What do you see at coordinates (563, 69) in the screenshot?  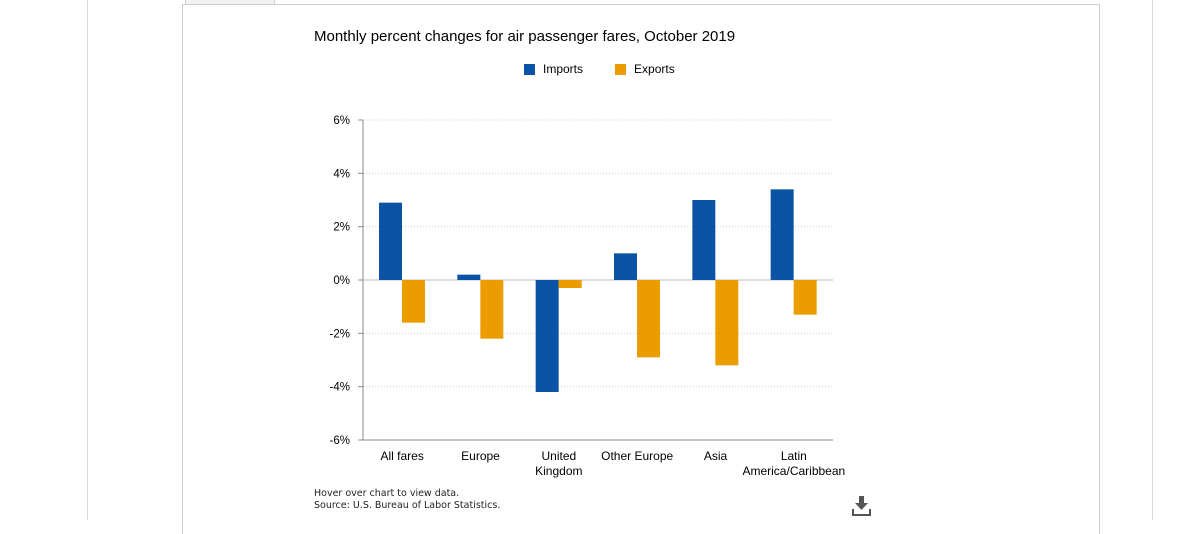 I see `legend-label-imports: Imports` at bounding box center [563, 69].